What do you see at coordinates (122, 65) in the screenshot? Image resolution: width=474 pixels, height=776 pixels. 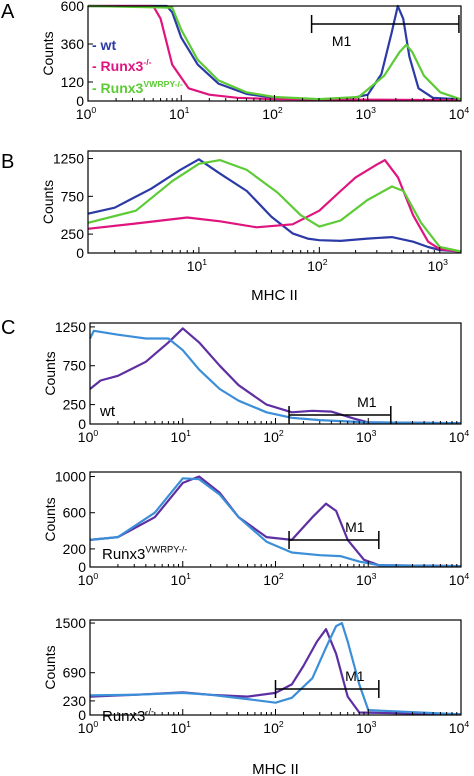 I see `legend-entry: - Runx3-/-` at bounding box center [122, 65].